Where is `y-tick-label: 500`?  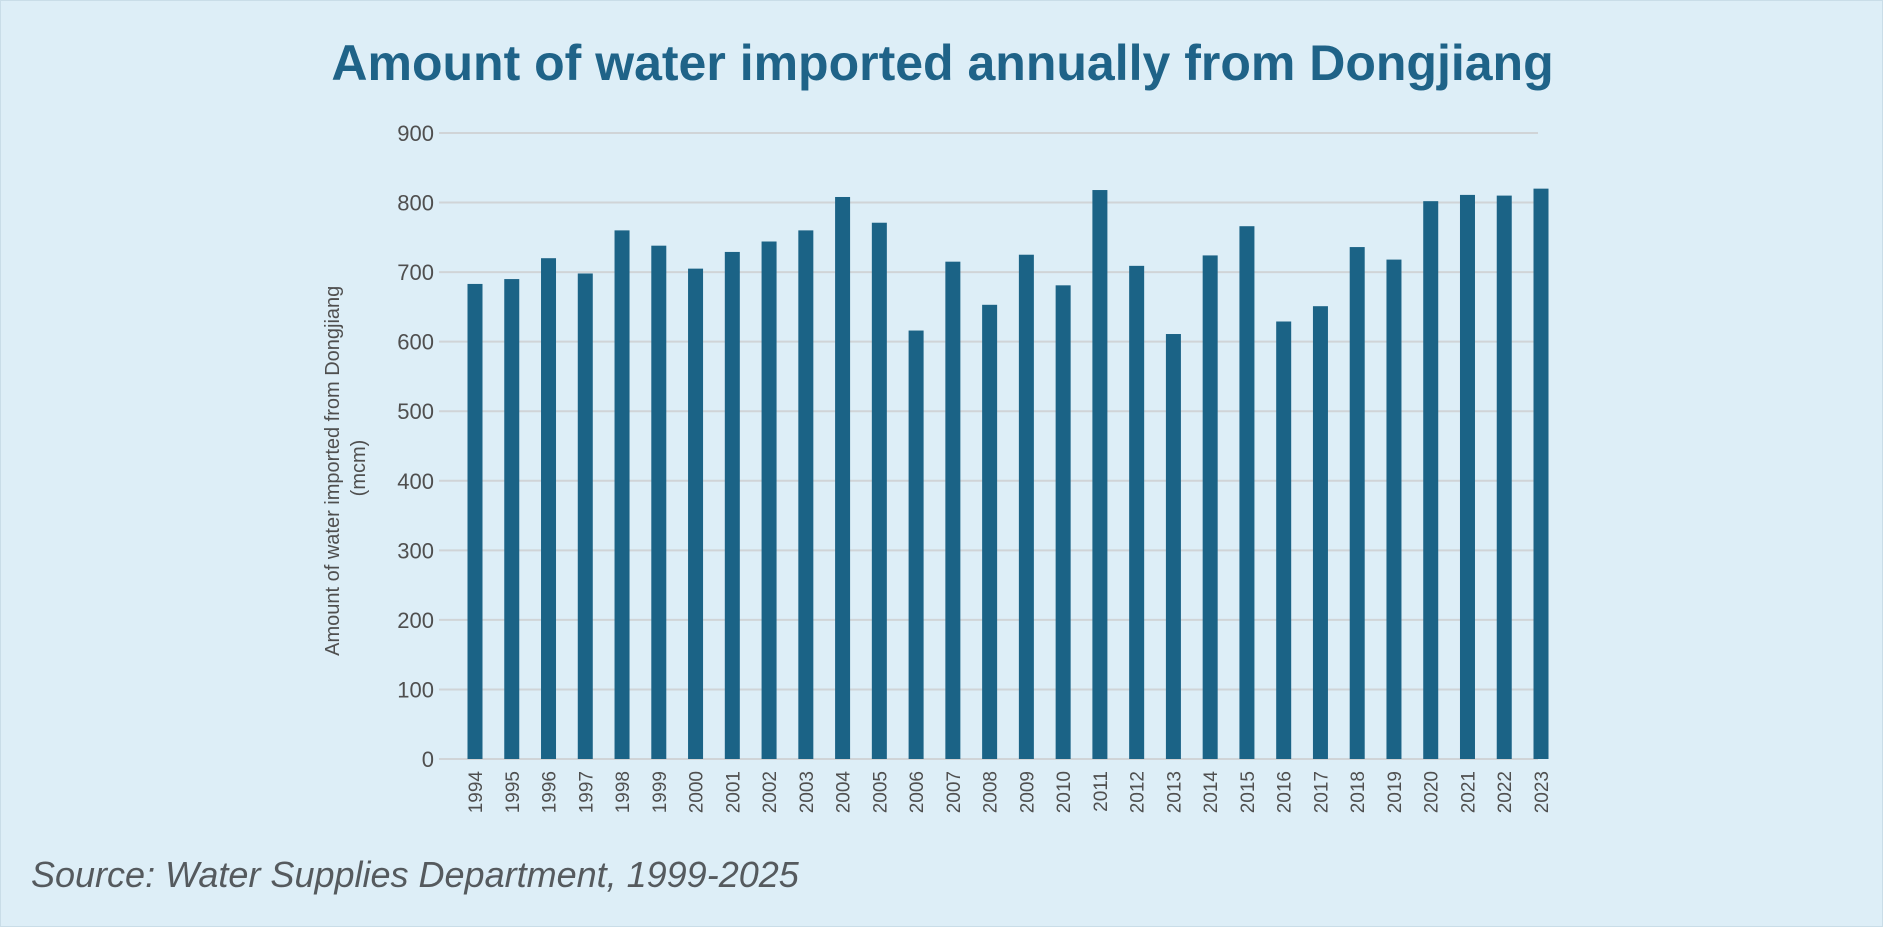 y-tick-label: 500 is located at coordinates (415, 411).